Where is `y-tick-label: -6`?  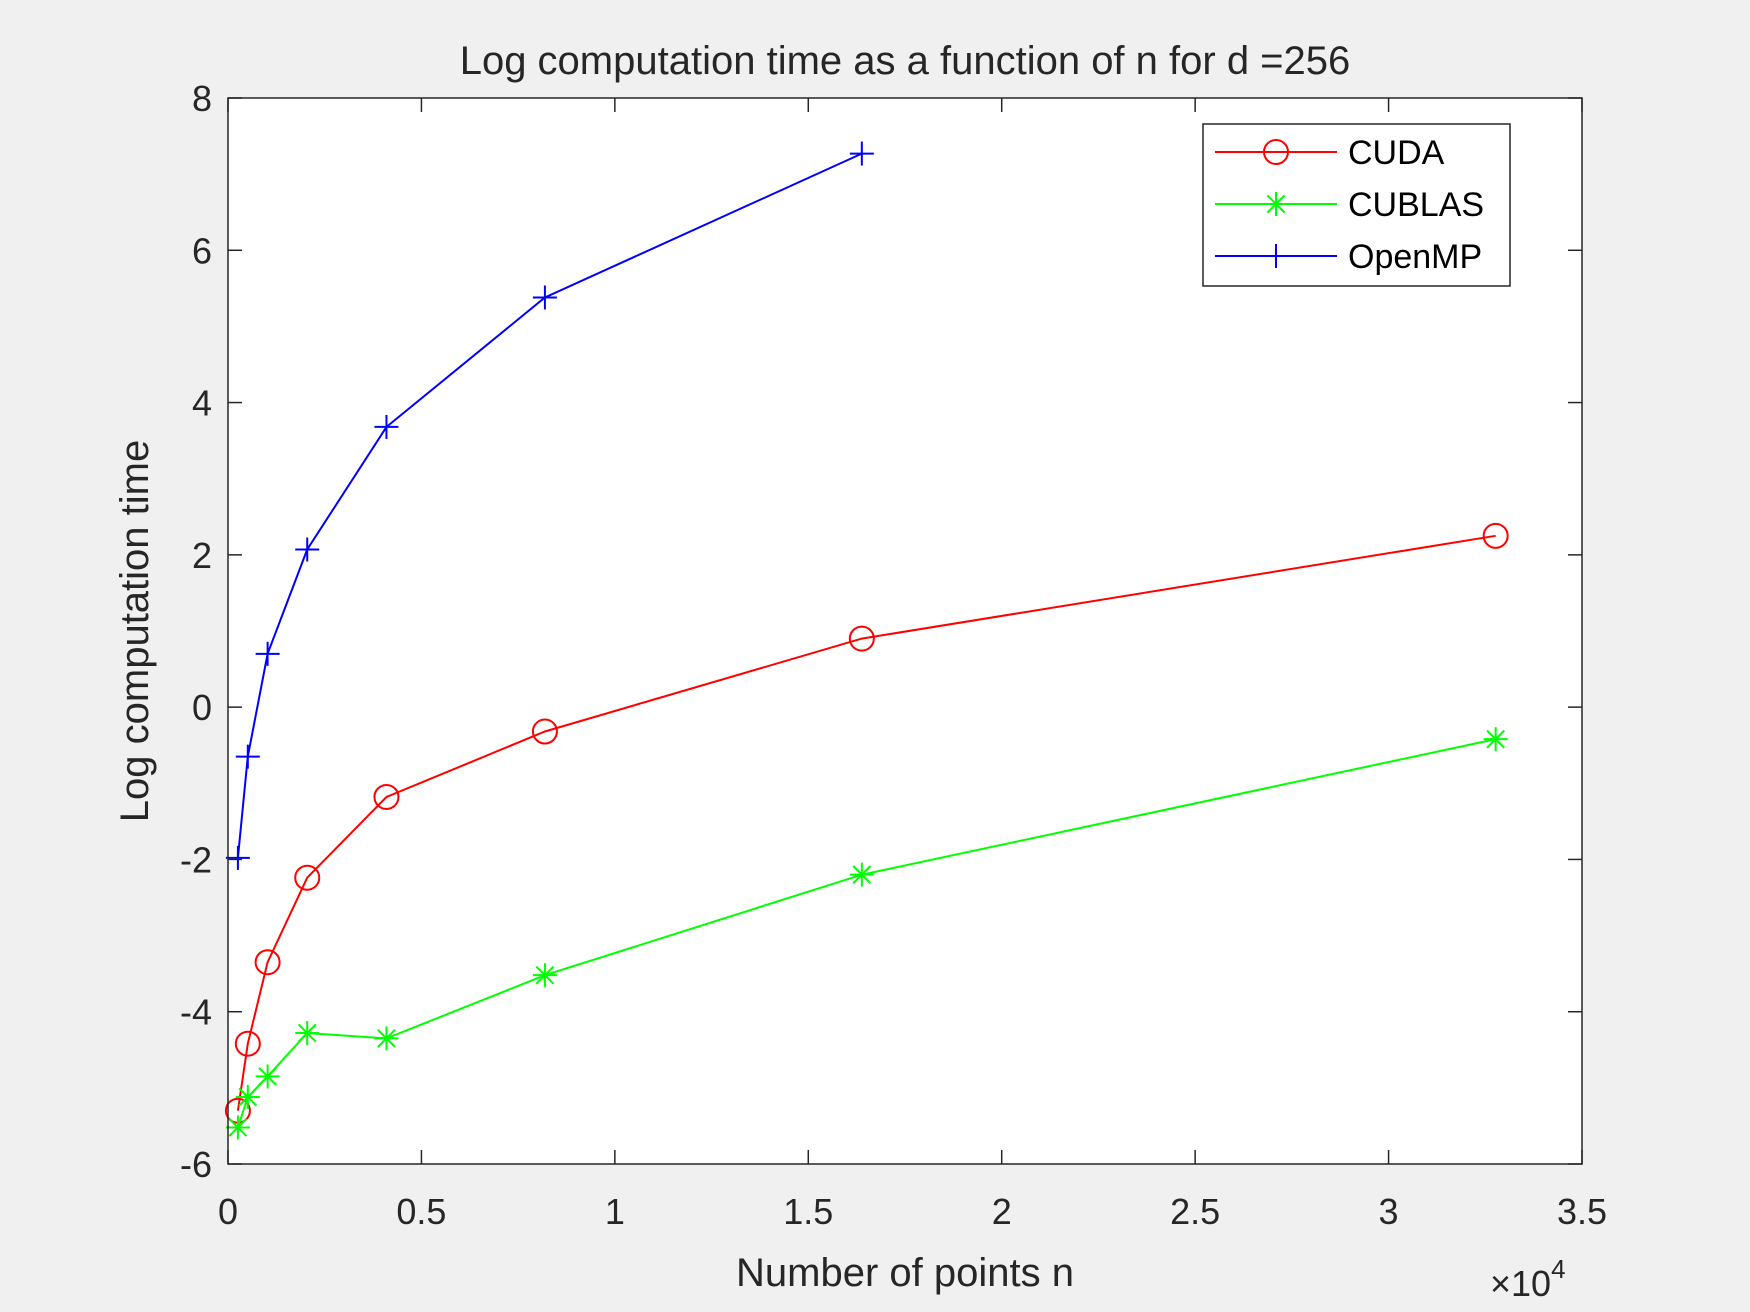 y-tick-label: -6 is located at coordinates (196, 1164).